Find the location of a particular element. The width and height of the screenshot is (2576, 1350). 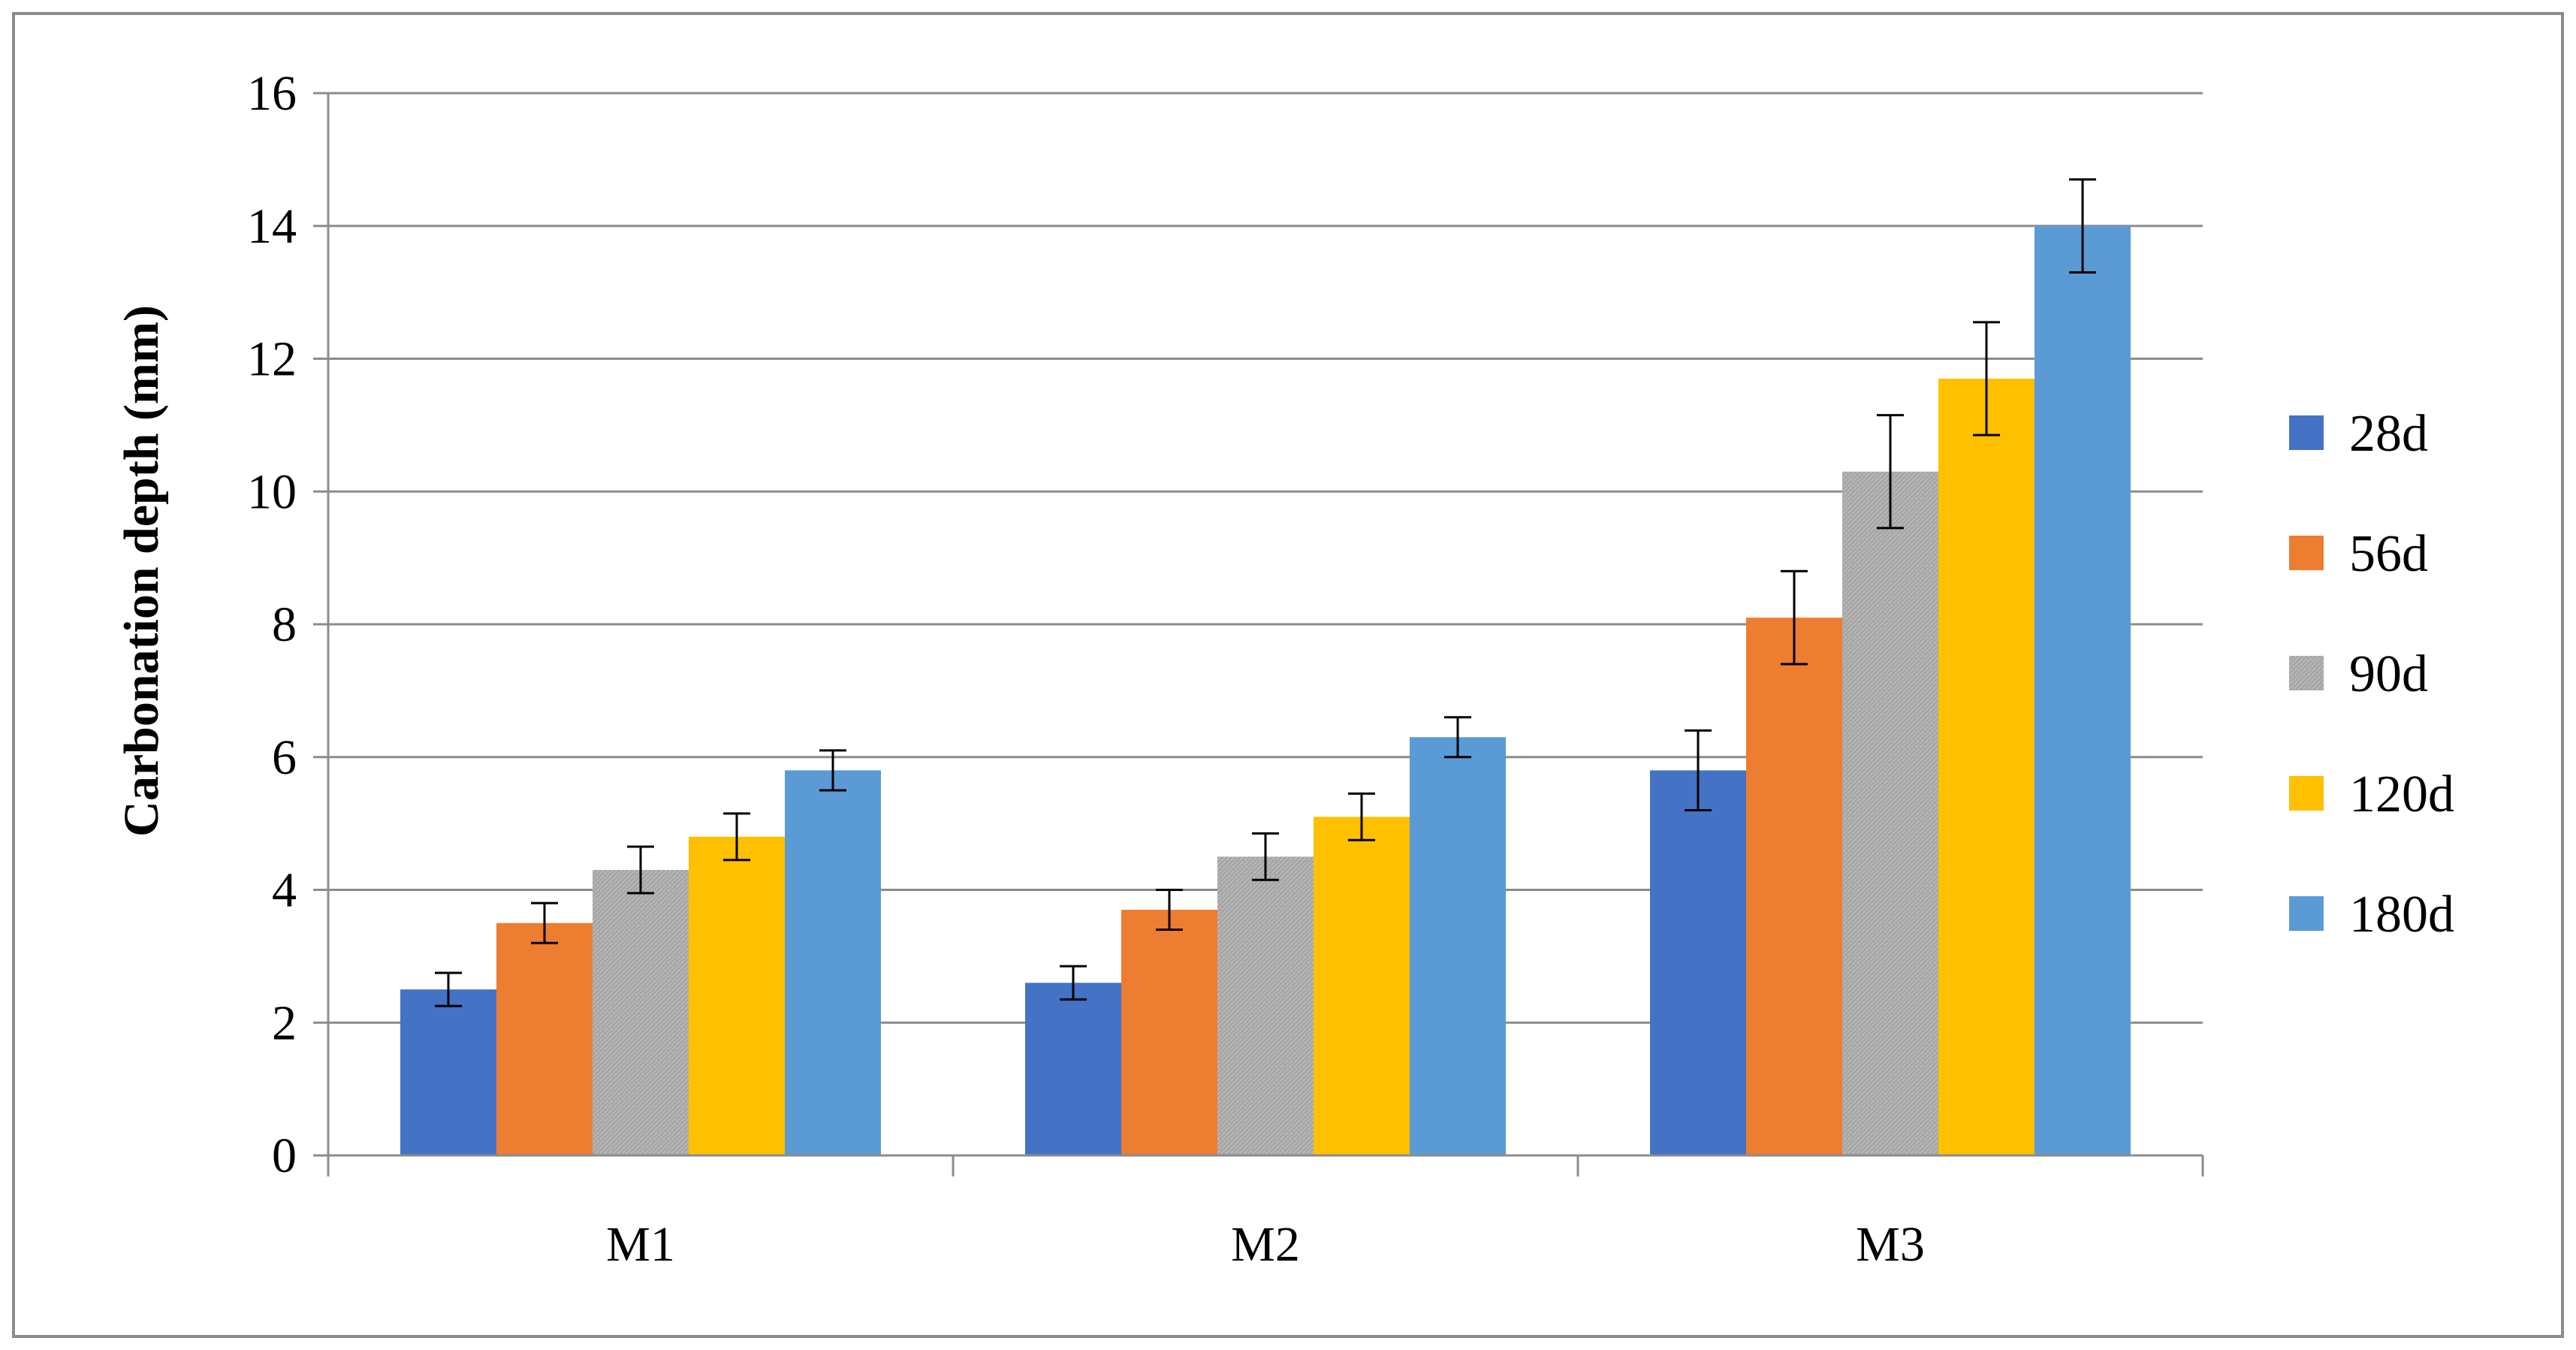

bar-m1-56d is located at coordinates (544, 1039).